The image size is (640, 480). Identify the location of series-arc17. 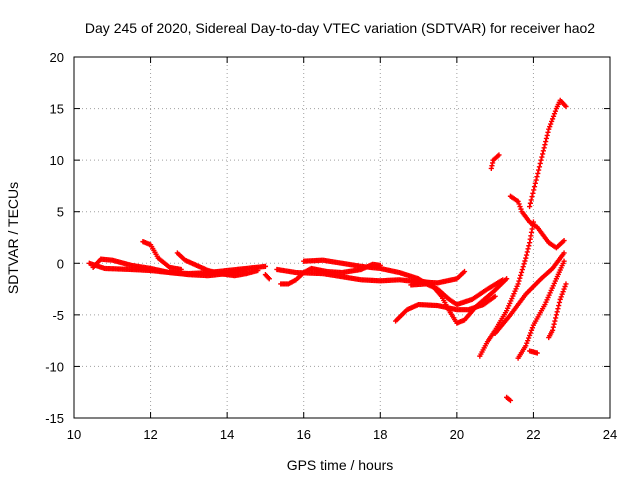
(541, 309).